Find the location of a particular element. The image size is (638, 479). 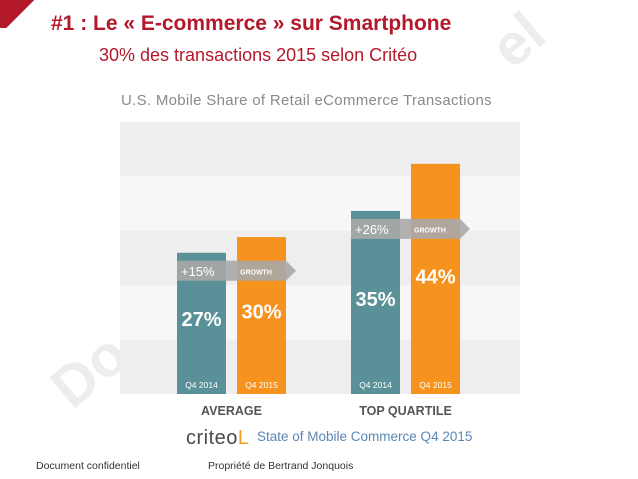

bar-value-label: 44% is located at coordinates (435, 278).